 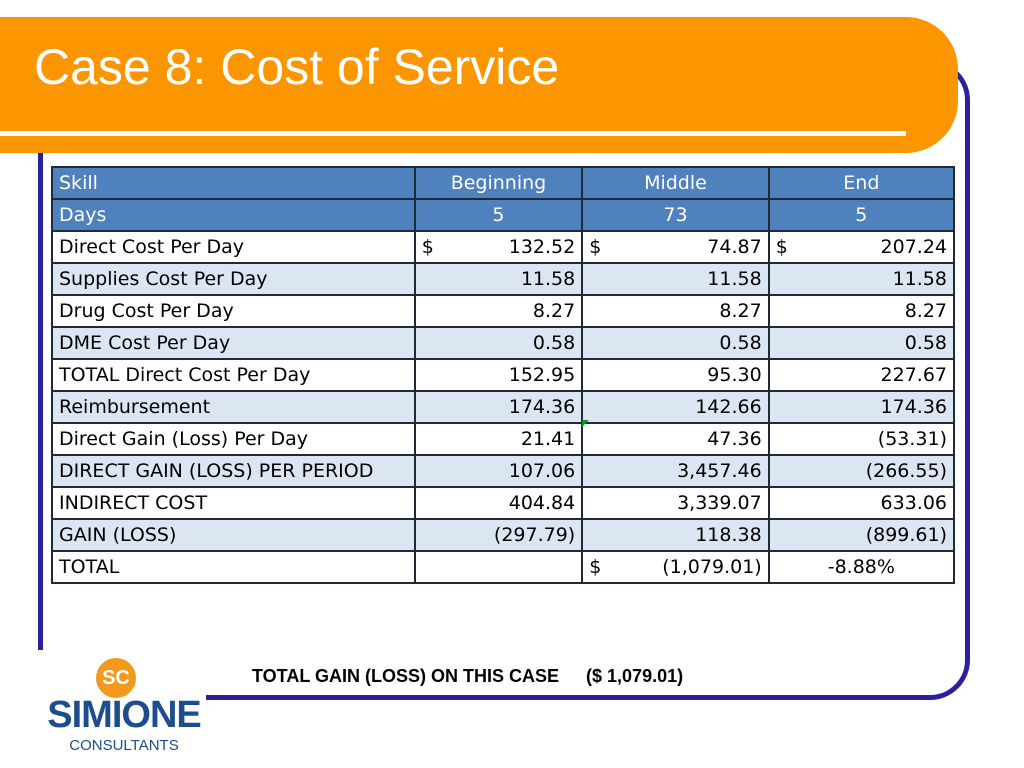 What do you see at coordinates (861, 311) in the screenshot?
I see `row-end: 8.27` at bounding box center [861, 311].